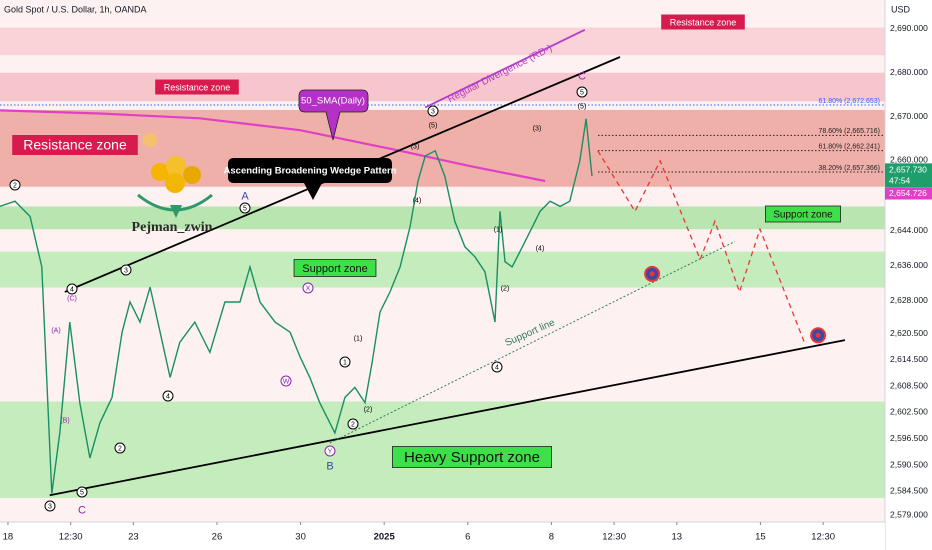 The width and height of the screenshot is (932, 550). Describe the element at coordinates (909, 300) in the screenshot. I see `y-tick-label: 2,628.000` at that location.